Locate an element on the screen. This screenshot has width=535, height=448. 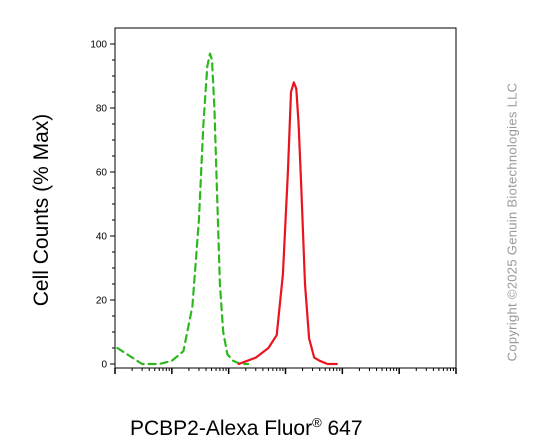
y-tick-label: 40 is located at coordinates (102, 237).